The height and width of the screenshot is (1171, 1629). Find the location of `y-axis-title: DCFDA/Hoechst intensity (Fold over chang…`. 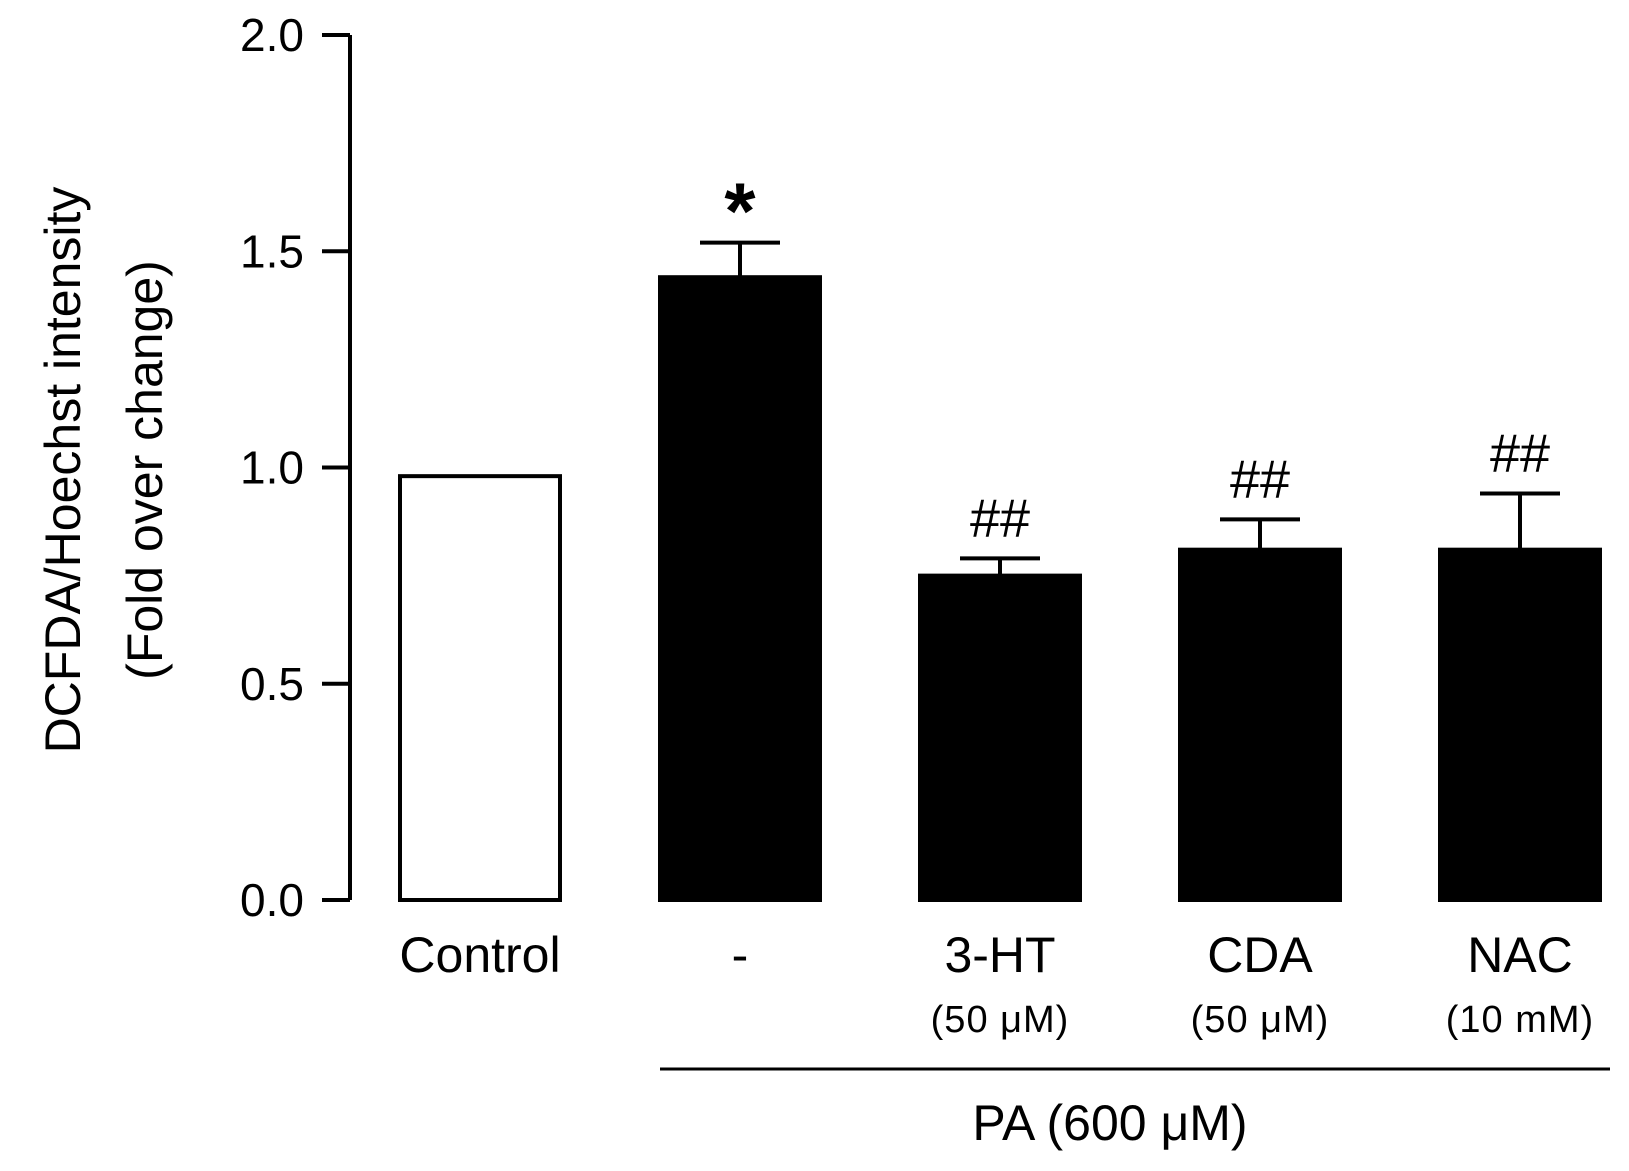

y-axis-title: DCFDA/Hoechst intensity (Fold over chang… is located at coordinates (104, 470).